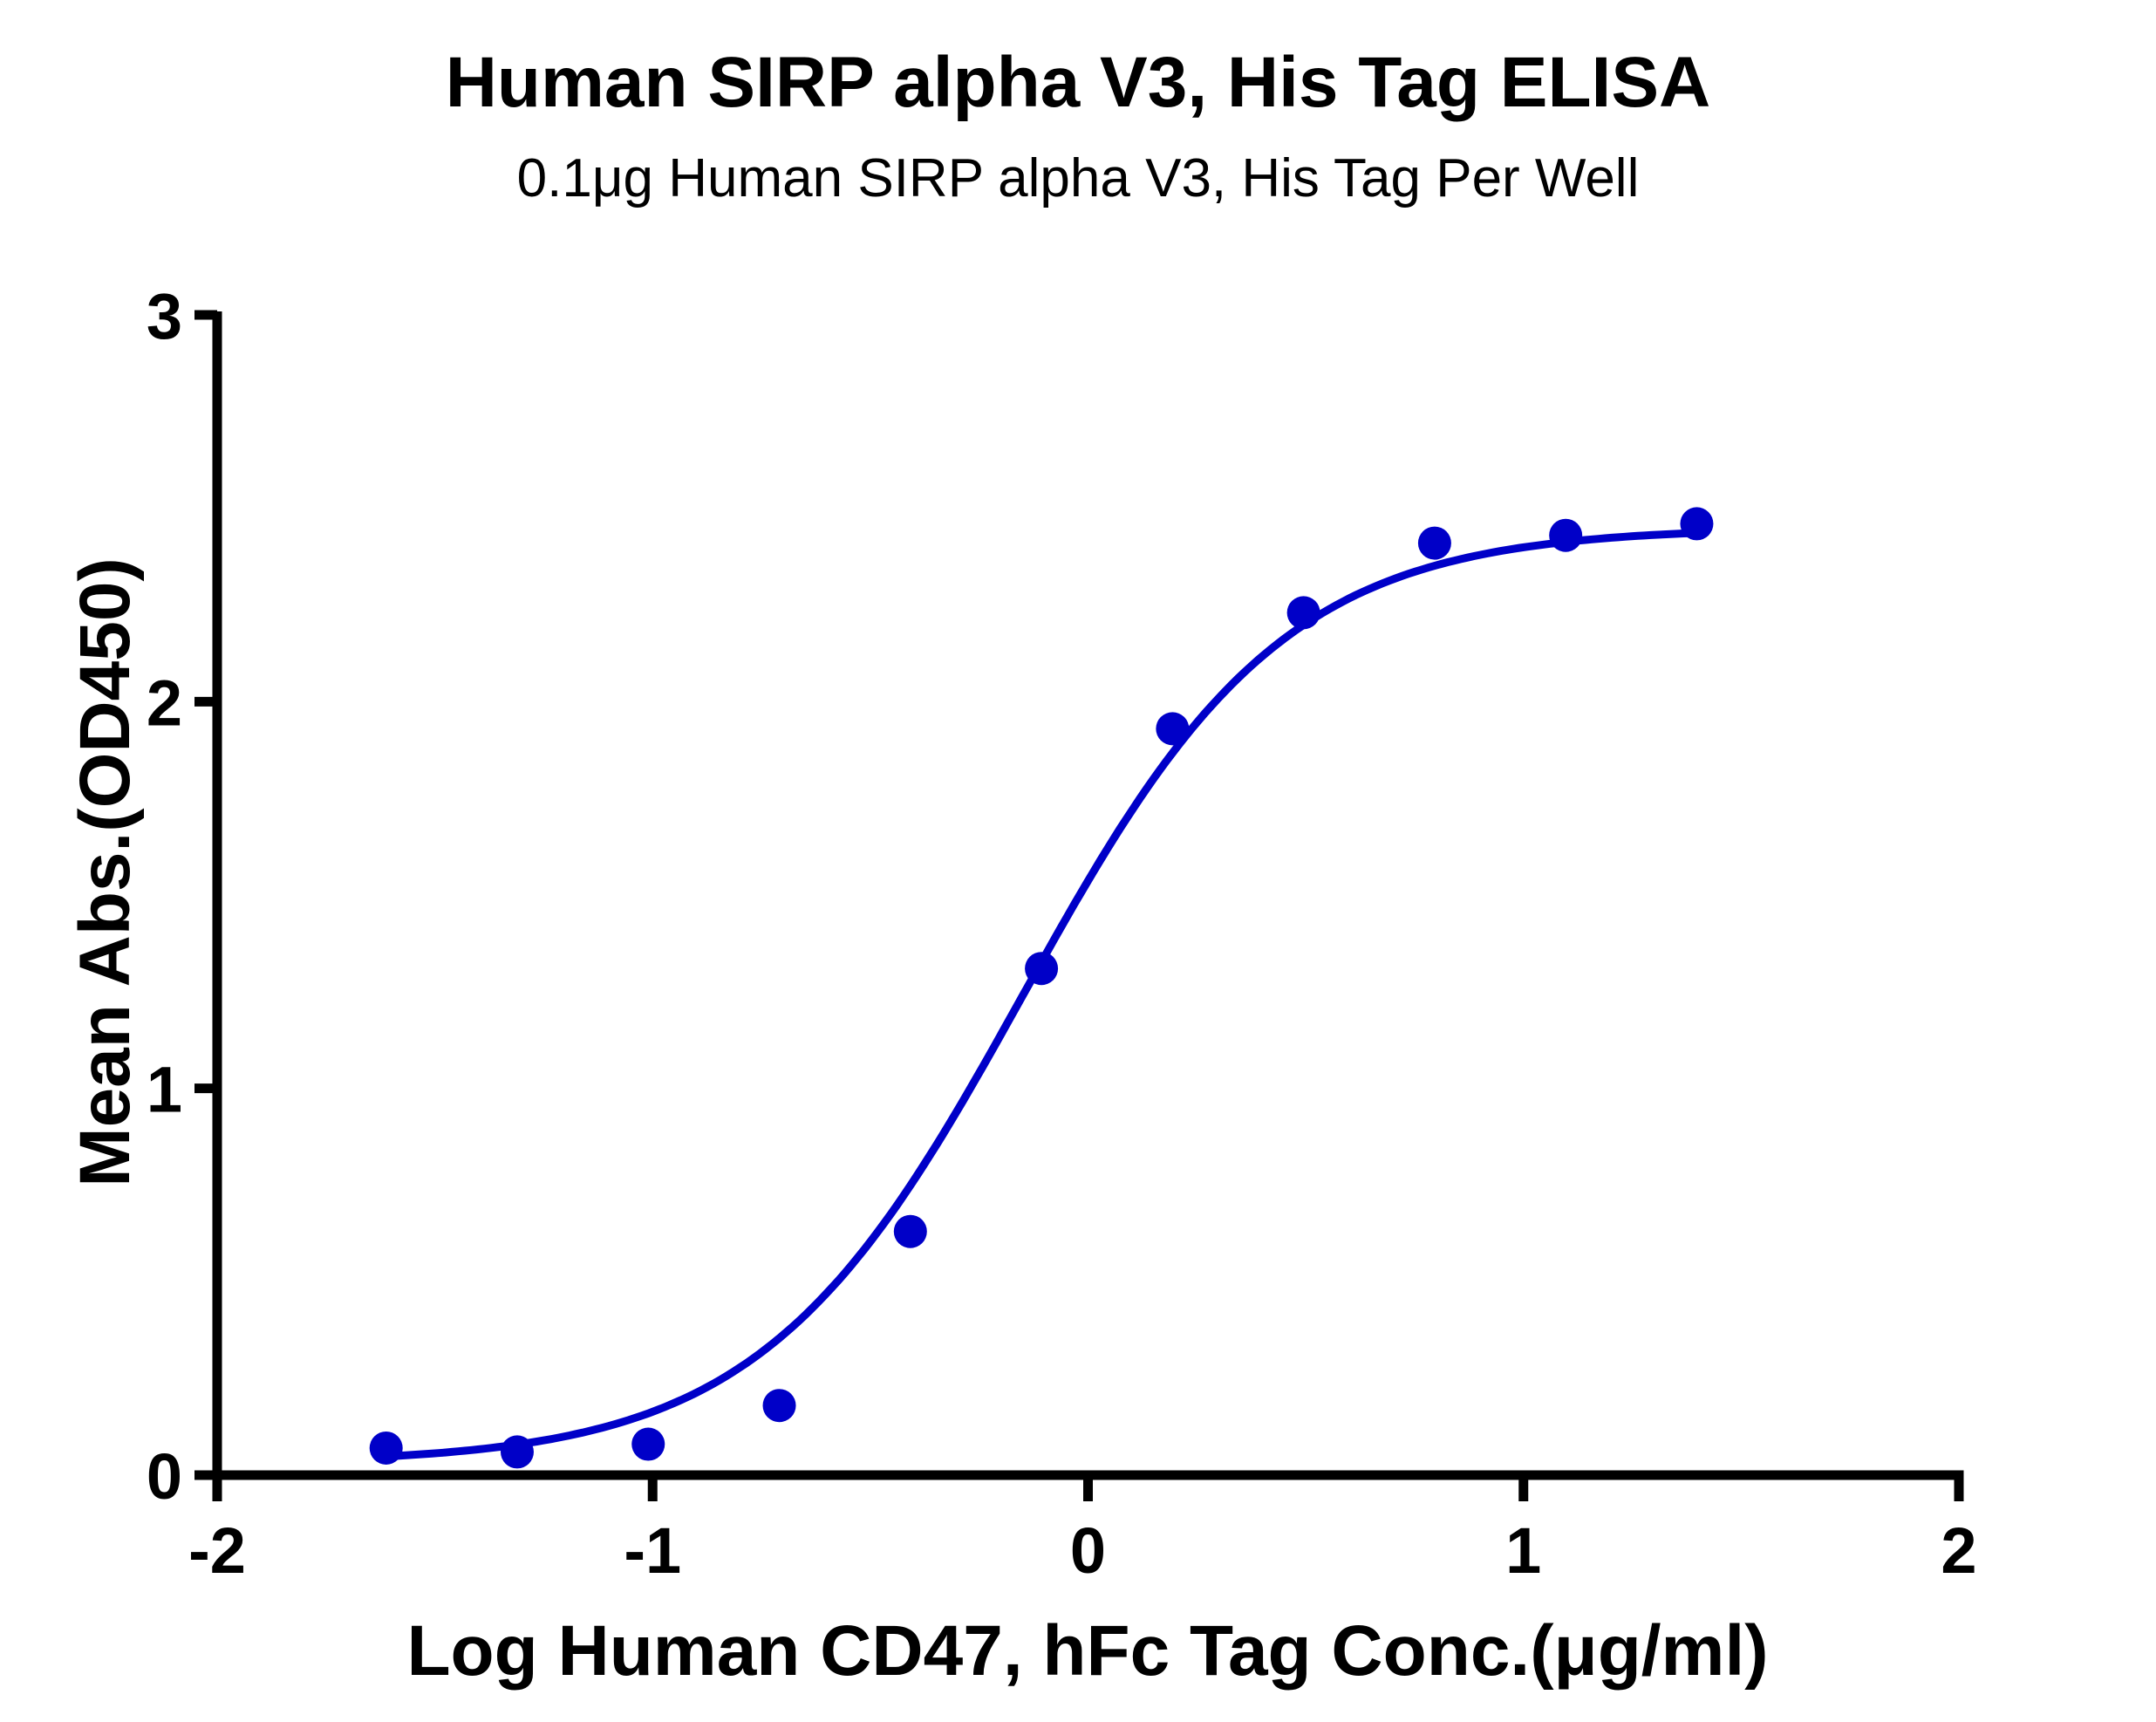 This screenshot has height=1722, width=2156. What do you see at coordinates (1523, 1550) in the screenshot?
I see `x-tick-label: 1` at bounding box center [1523, 1550].